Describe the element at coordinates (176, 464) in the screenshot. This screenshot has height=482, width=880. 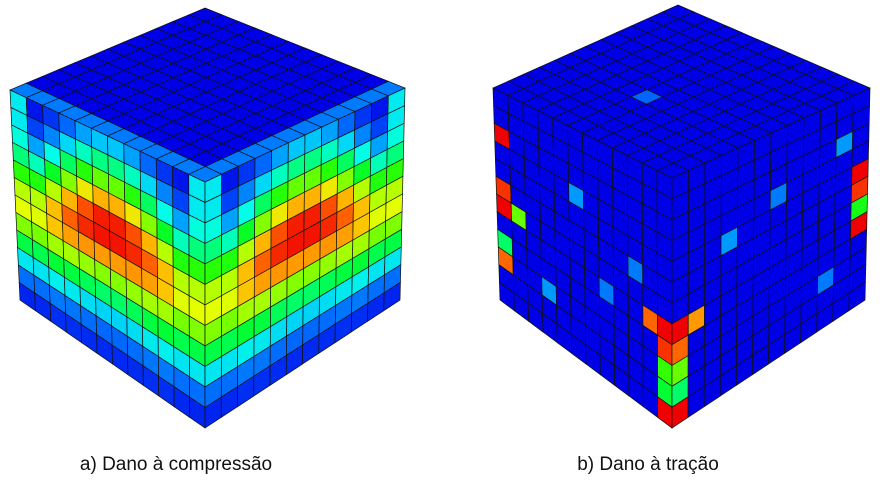
I see `caption: a) Dano à compressão` at that location.